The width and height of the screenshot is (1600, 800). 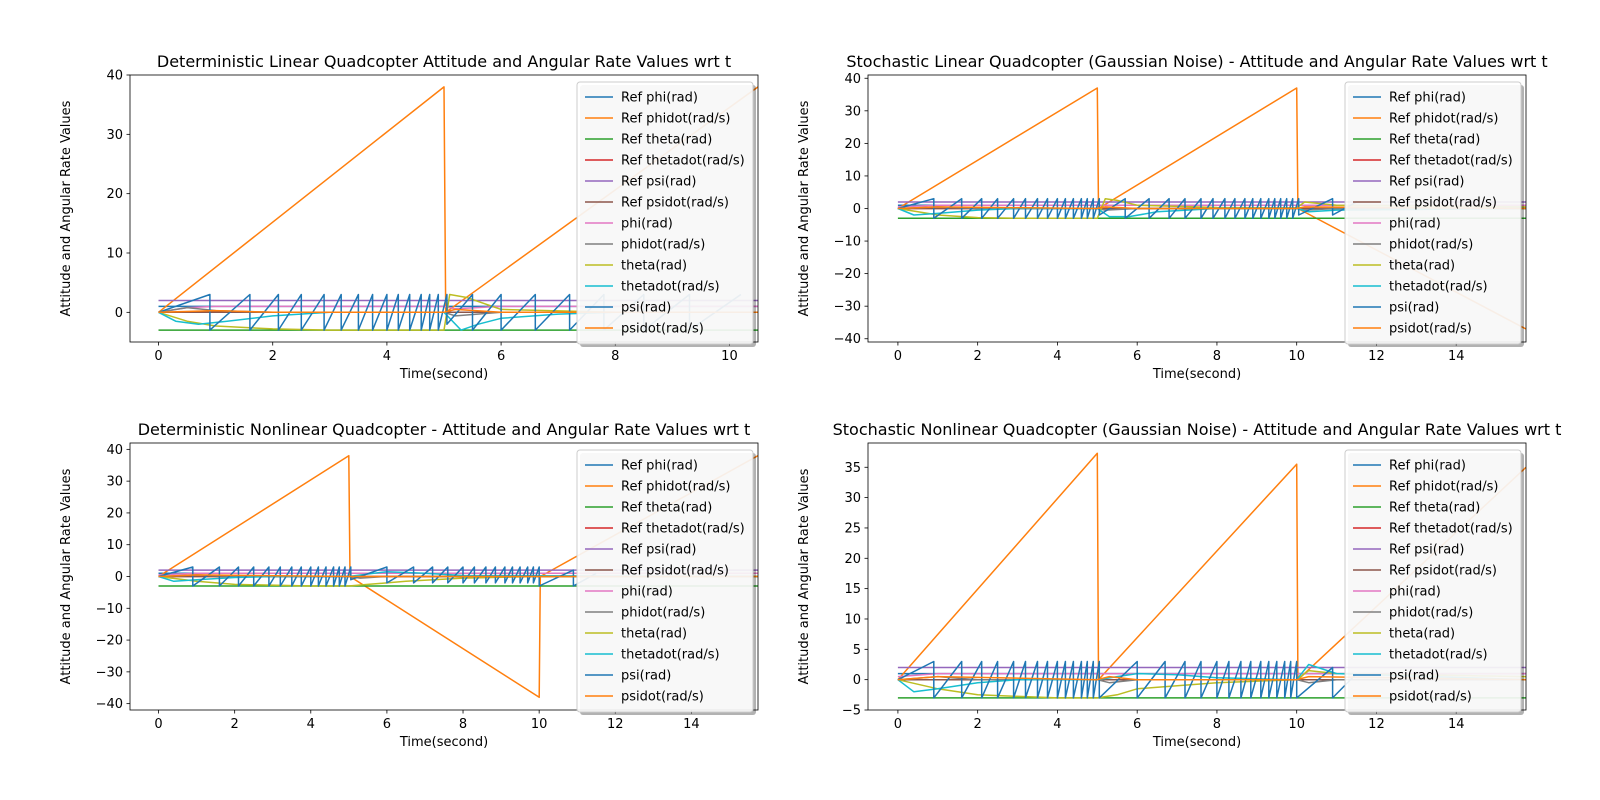 I want to click on y-tick-label: 15, so click(x=852, y=589).